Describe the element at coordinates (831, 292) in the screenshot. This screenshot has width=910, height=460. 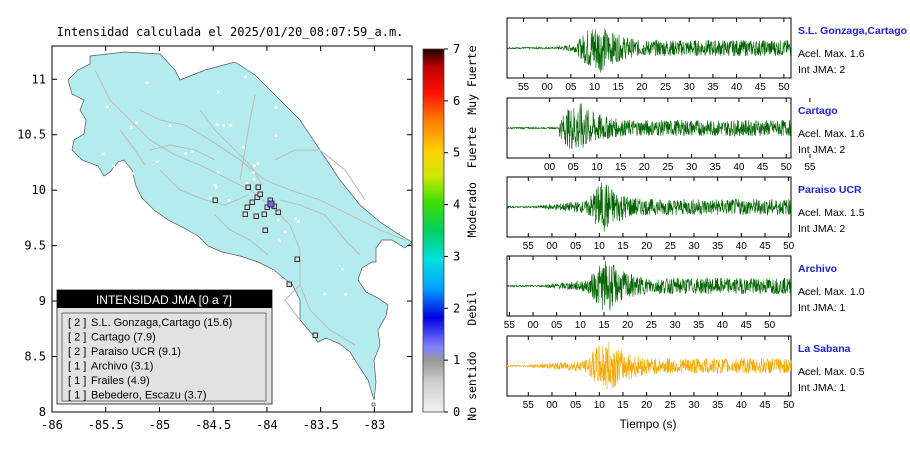
I see `peak-acceleration-label: Acel. Max. 1.0` at that location.